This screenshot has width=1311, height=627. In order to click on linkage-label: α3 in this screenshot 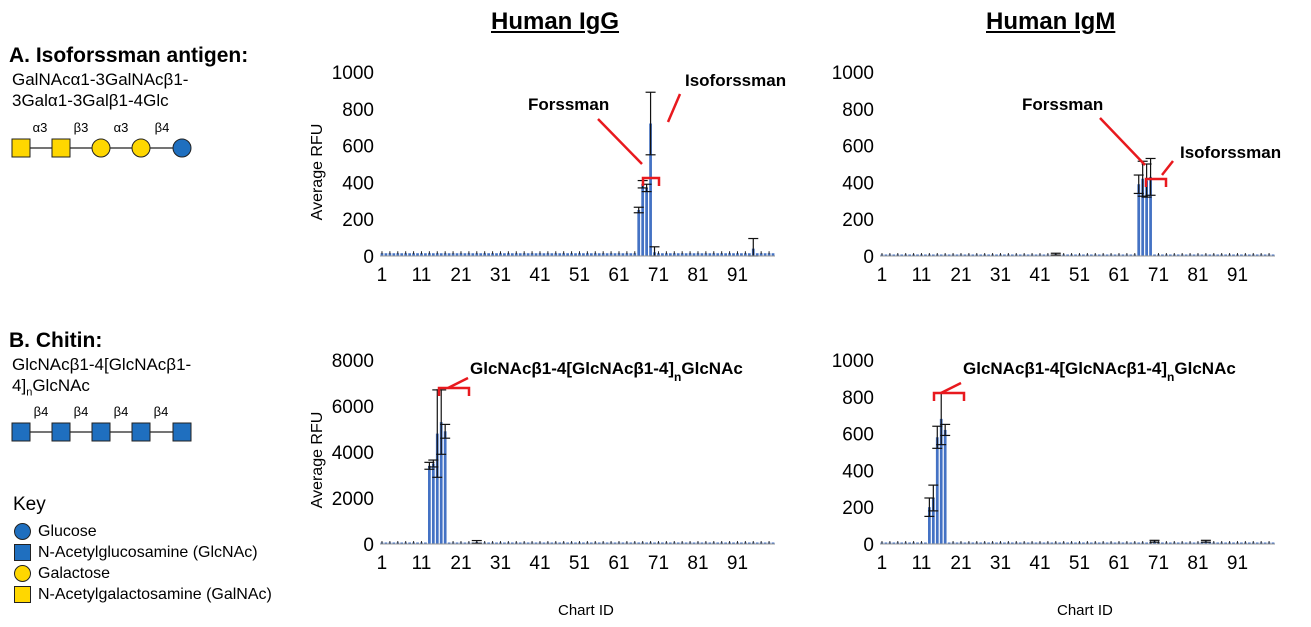, I will do `click(121, 127)`.